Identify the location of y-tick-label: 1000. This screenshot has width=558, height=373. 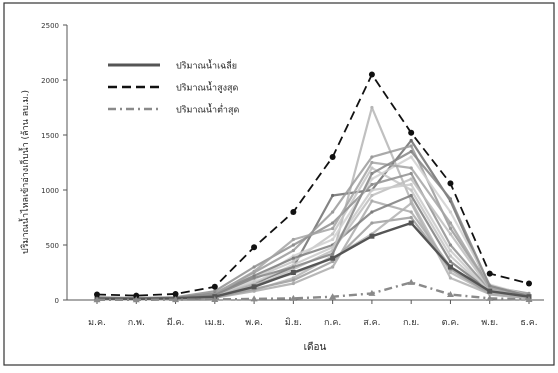
(50, 191).